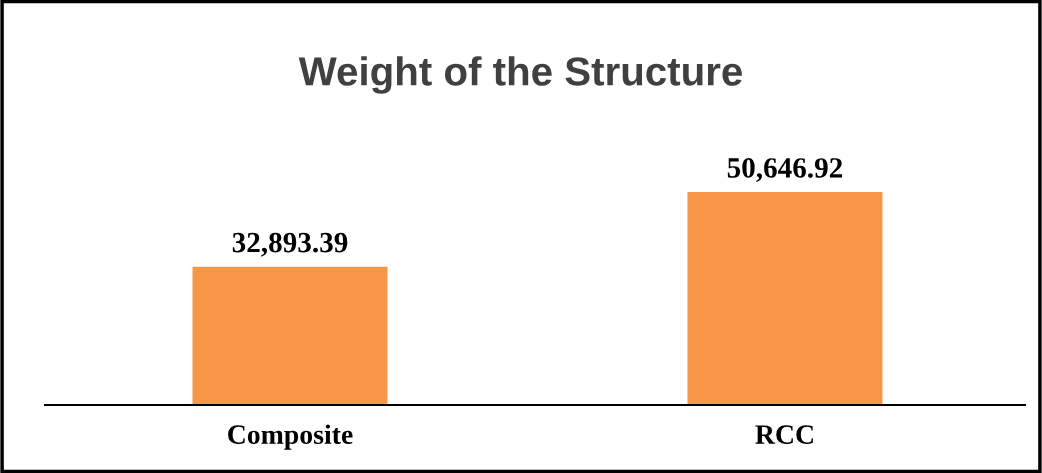 The height and width of the screenshot is (473, 1042). Describe the element at coordinates (290, 437) in the screenshot. I see `x-tick-label: Composite` at that location.